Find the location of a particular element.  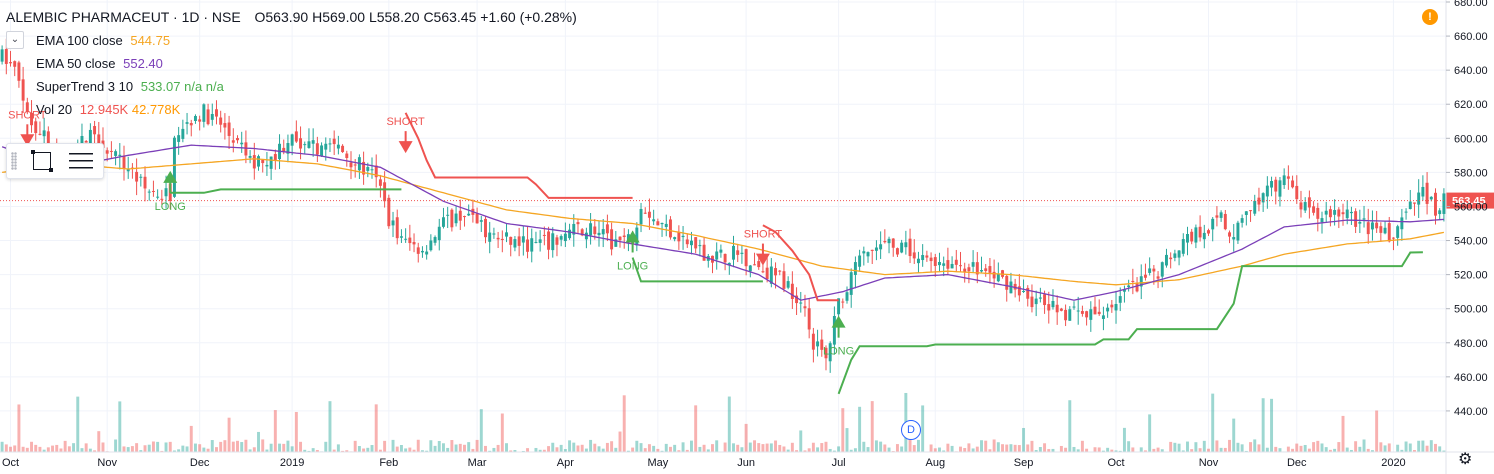

price-tick-label: 440.00 is located at coordinates (1471, 412).